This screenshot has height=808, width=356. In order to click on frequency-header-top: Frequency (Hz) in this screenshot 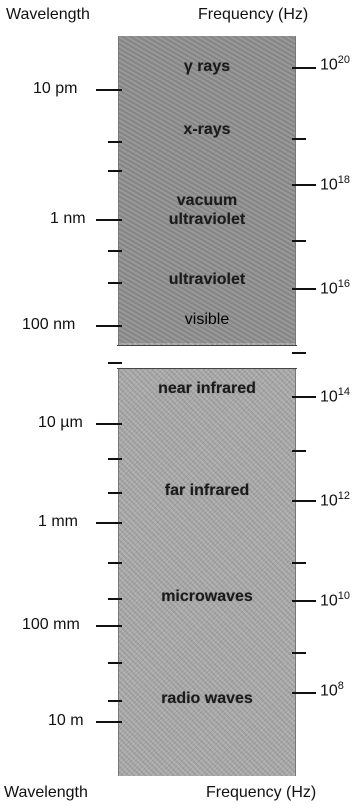, I will do `click(253, 14)`.